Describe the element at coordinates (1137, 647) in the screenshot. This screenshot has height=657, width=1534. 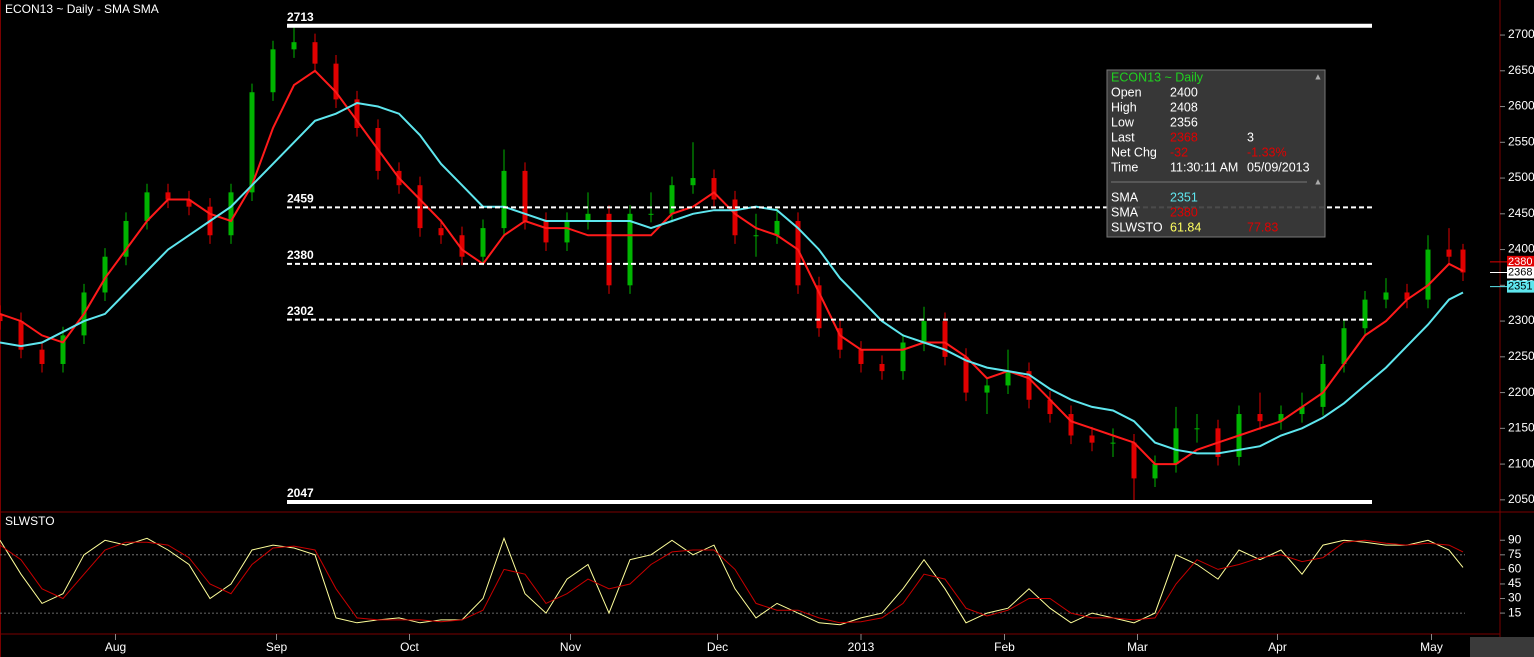
I see `x-tick-label: Mar` at that location.